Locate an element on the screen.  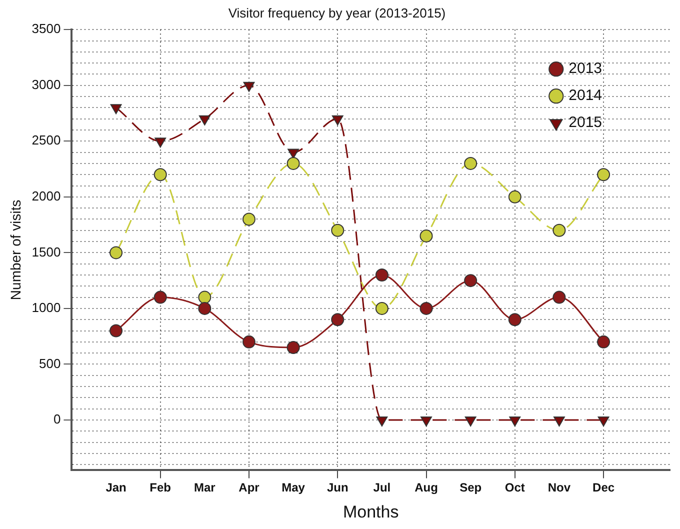
y-tick-label: 2500 is located at coordinates (46, 140).